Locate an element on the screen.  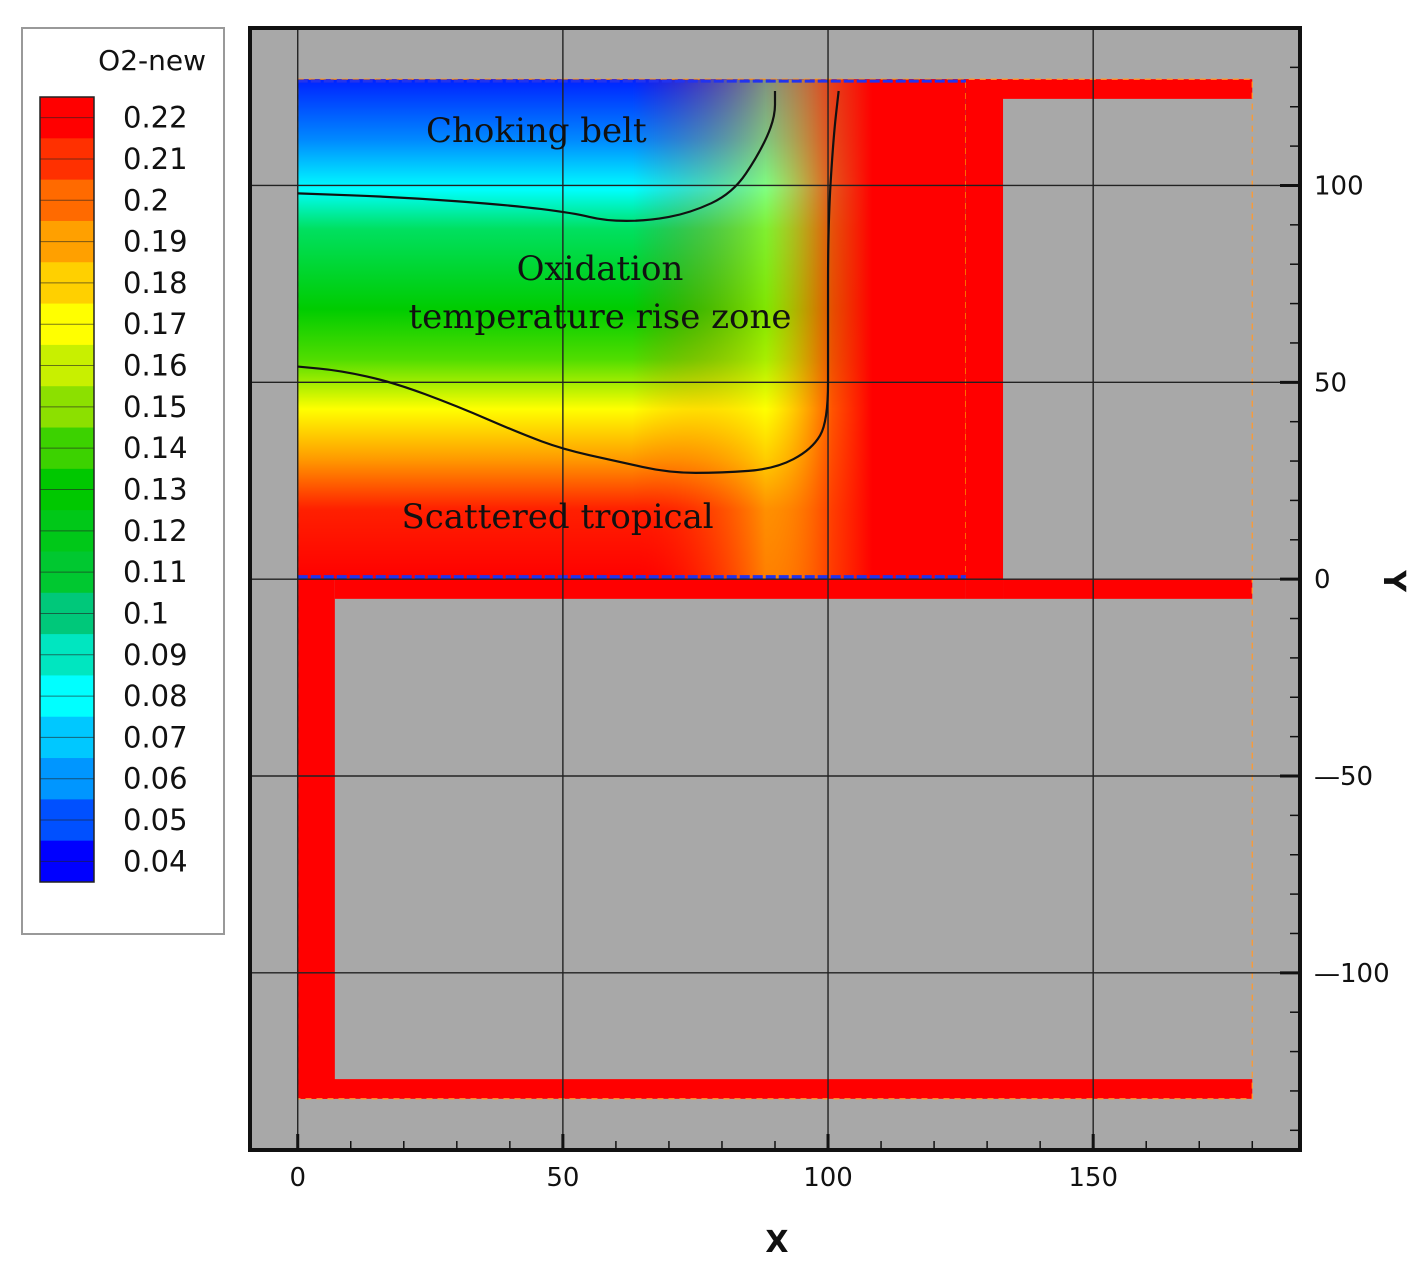
zone-label: Oxidation is located at coordinates (600, 269).